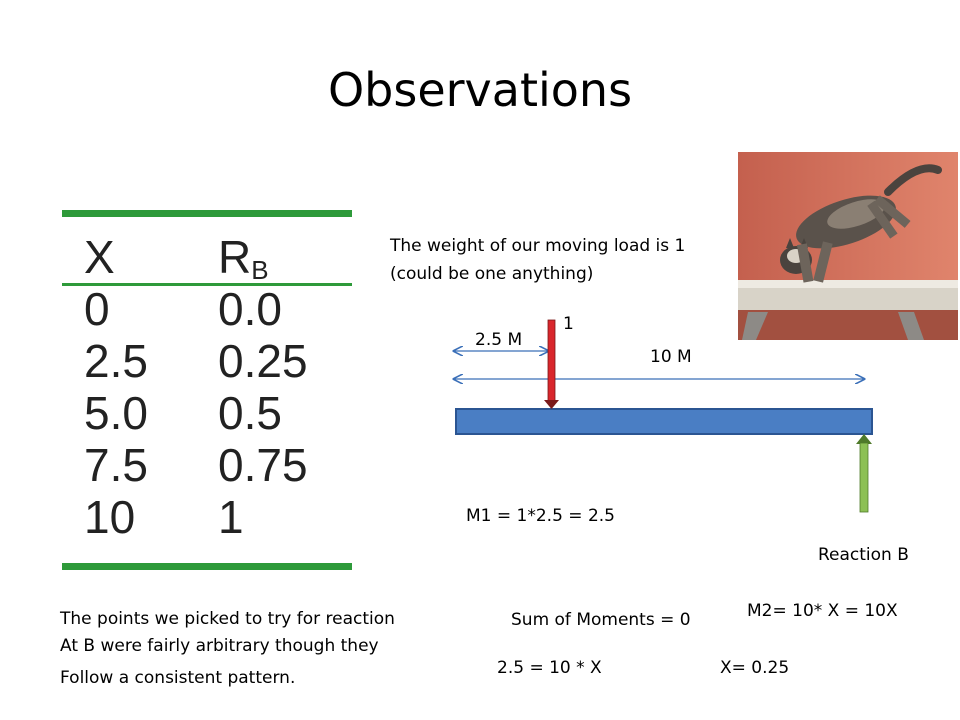  I want to click on cat-on-beam-photo, so click(848, 246).